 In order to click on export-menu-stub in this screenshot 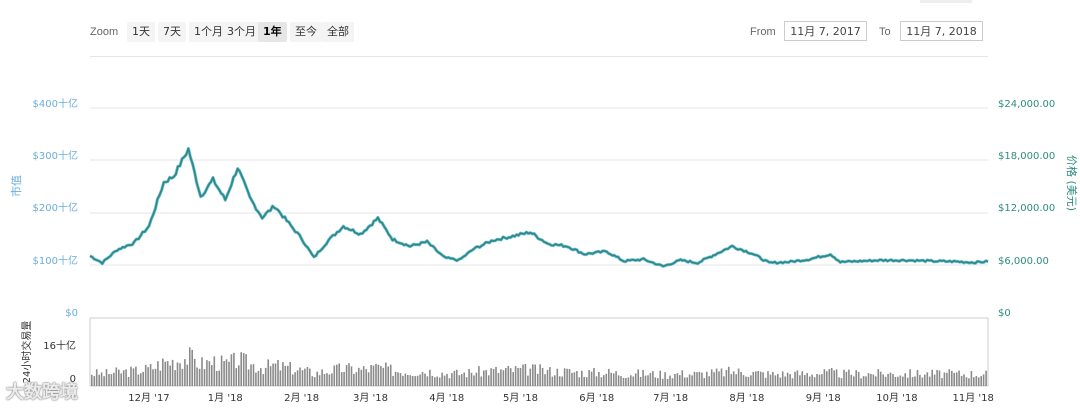, I will do `click(946, 1)`.